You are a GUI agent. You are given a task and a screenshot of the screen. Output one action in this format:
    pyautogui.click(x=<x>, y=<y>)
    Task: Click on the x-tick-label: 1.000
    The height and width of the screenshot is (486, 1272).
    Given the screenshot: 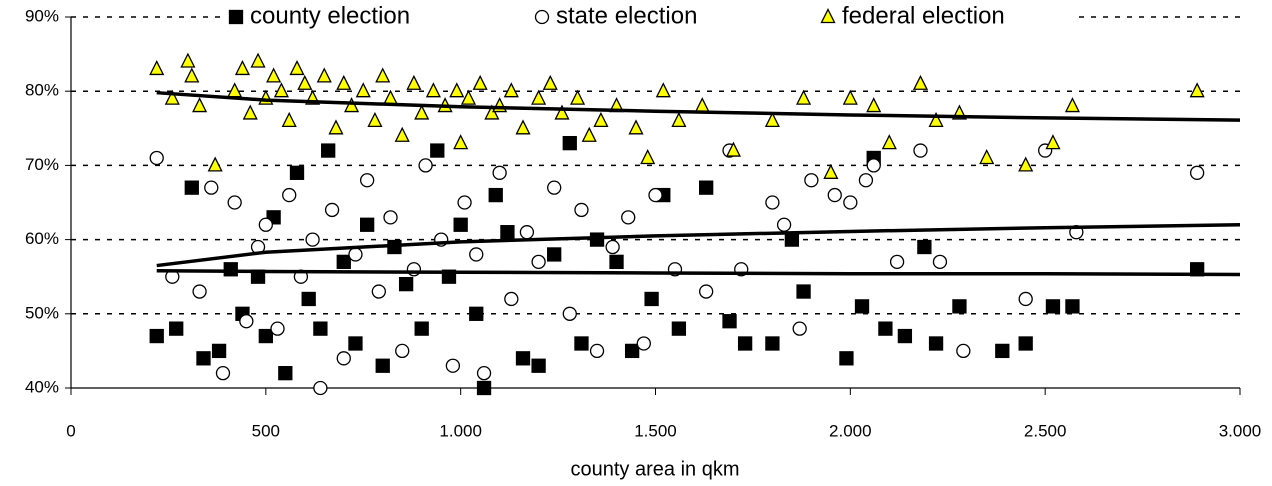 What is the action you would take?
    pyautogui.click(x=460, y=430)
    